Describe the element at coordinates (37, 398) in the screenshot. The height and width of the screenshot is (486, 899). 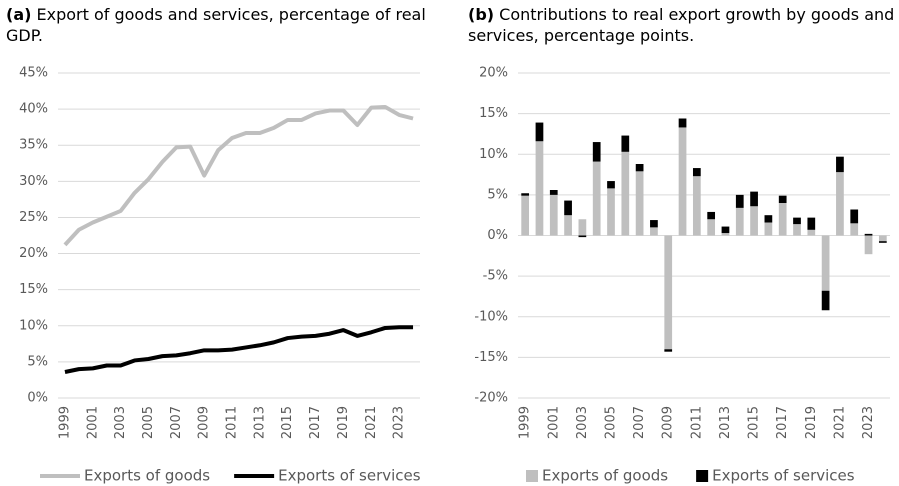
I see `y-tick-label: 0%` at that location.